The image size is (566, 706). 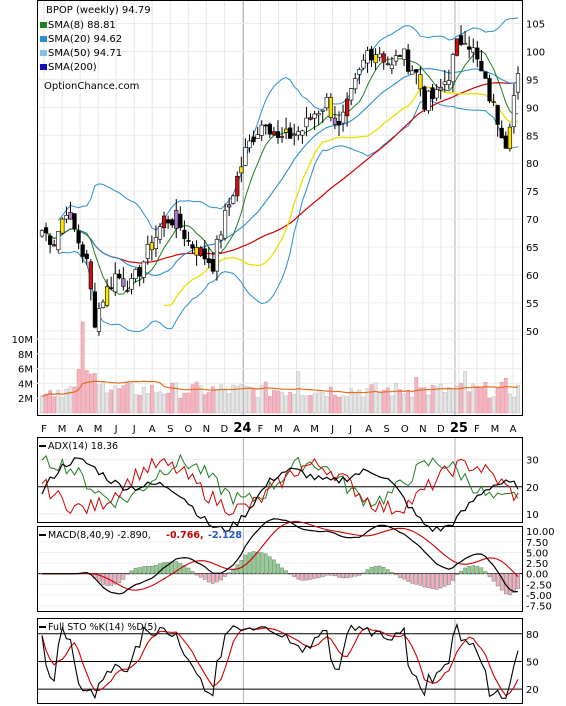 What do you see at coordinates (532, 80) in the screenshot?
I see `price-tick-label: 95` at bounding box center [532, 80].